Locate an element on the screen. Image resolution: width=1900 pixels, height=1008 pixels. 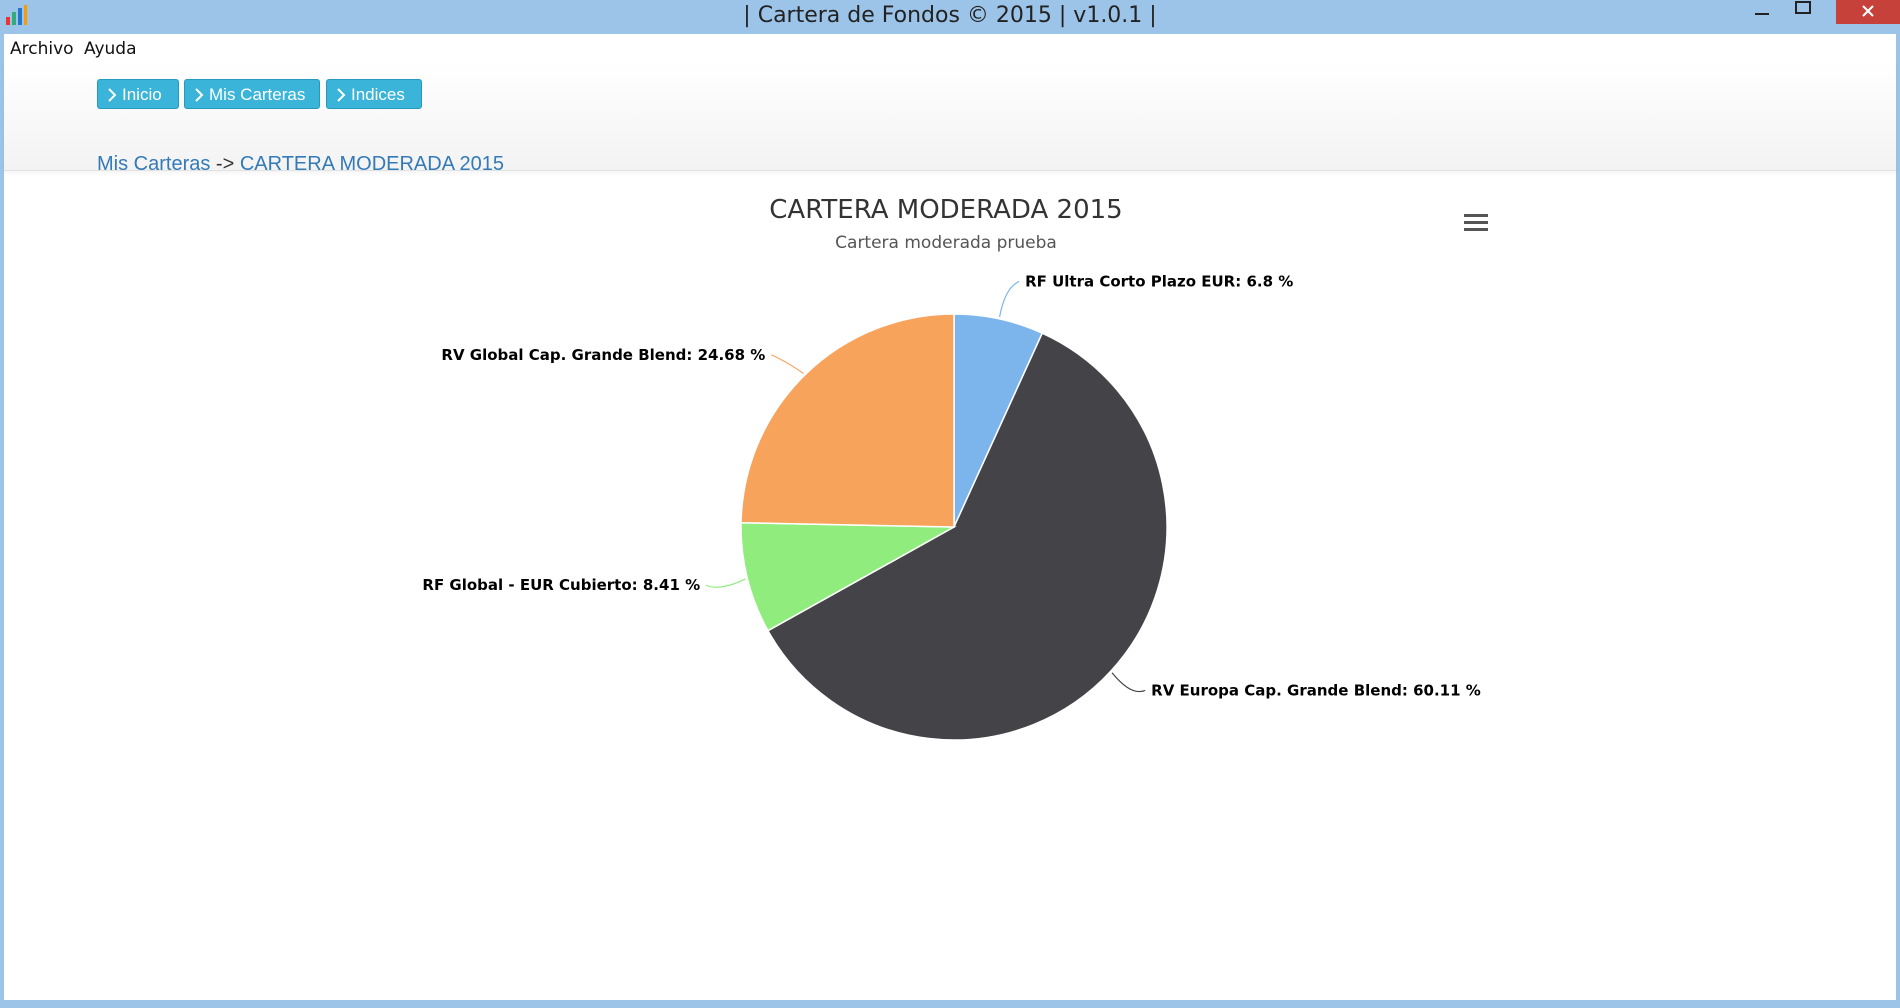
minimize-button is located at coordinates (1762, 12).